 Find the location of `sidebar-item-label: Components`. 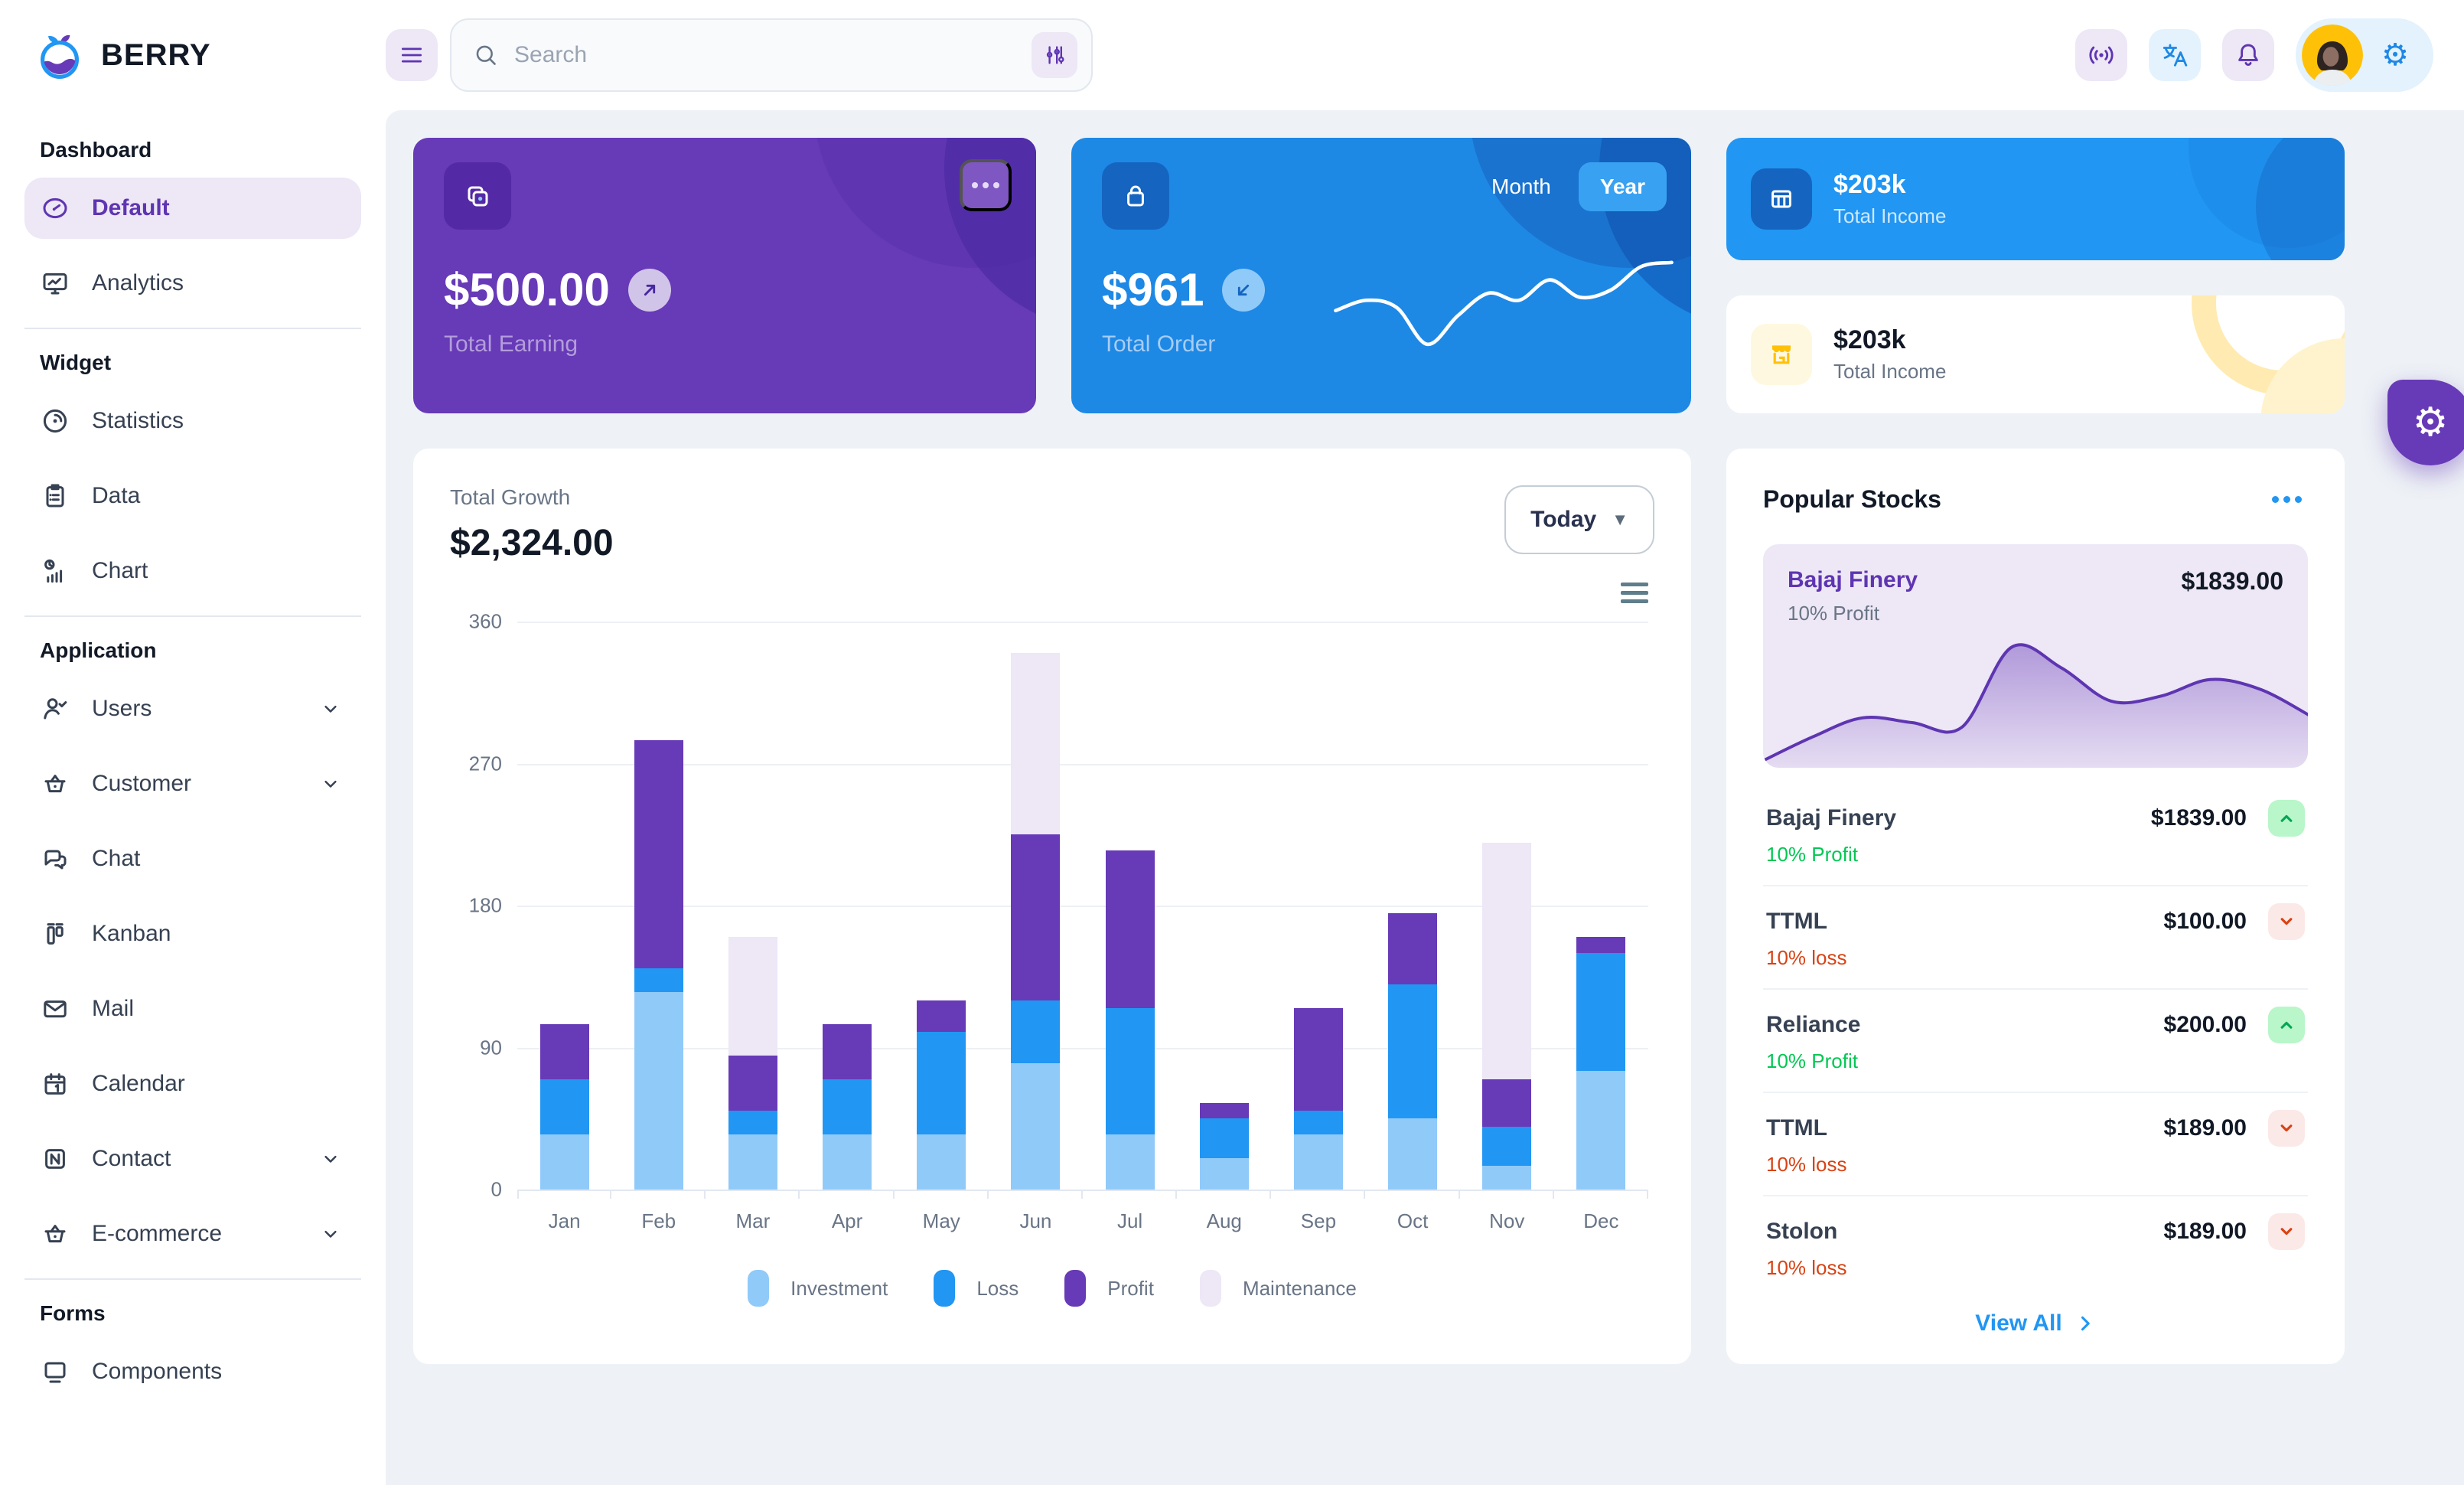

sidebar-item-label: Components is located at coordinates (158, 1371).